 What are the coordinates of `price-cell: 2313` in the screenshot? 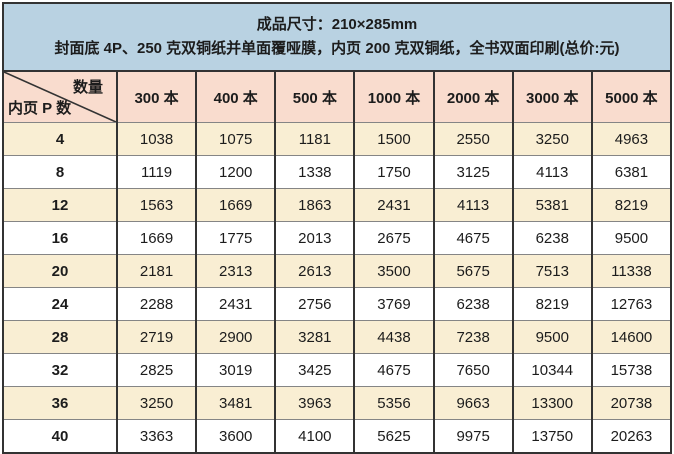 It's located at (235, 271).